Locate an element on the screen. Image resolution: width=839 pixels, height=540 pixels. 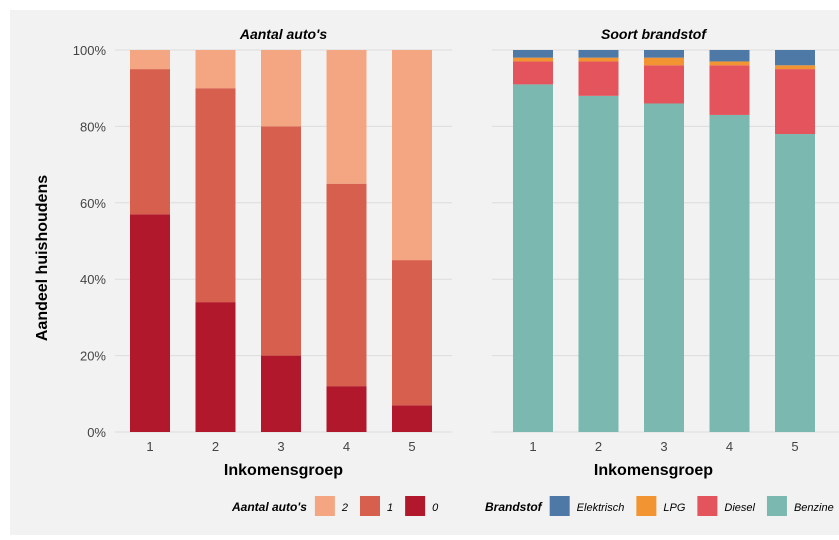
panel-2-legend-swatch-diesel is located at coordinates (707, 506).